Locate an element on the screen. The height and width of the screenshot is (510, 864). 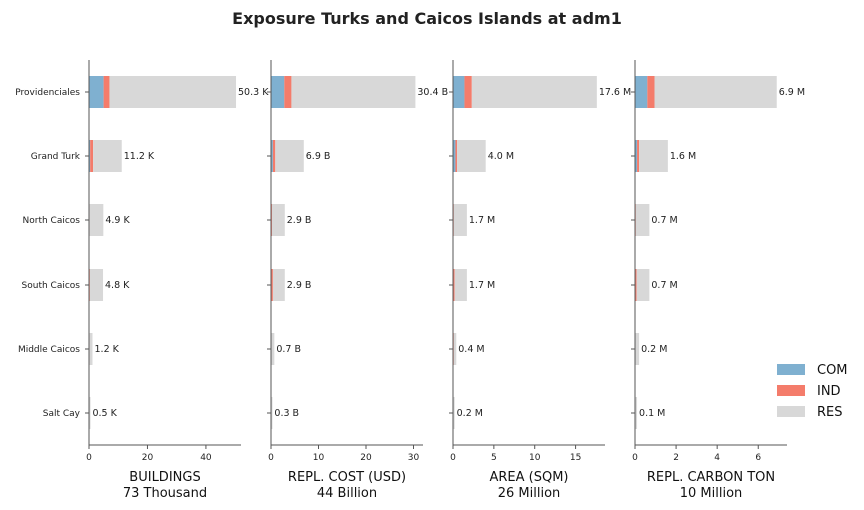
category-label: Providenciales is located at coordinates (47, 93).